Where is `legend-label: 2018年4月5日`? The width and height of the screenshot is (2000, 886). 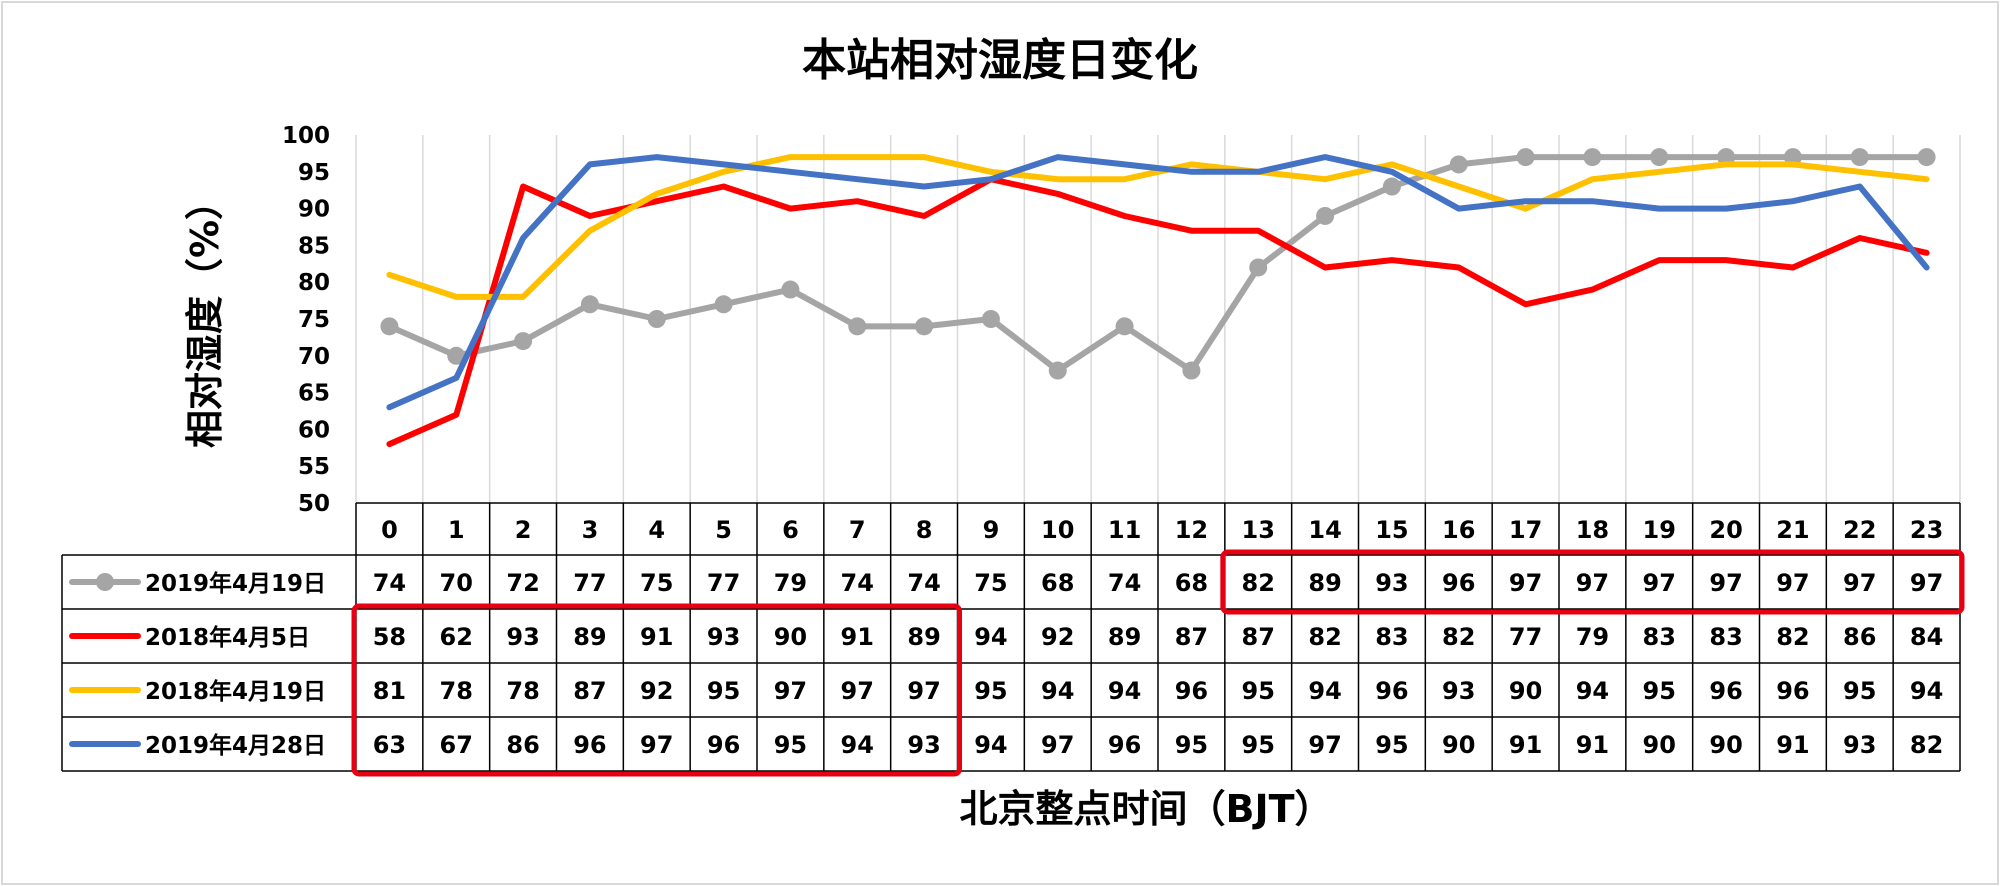 legend-label: 2018年4月5日 is located at coordinates (227, 637).